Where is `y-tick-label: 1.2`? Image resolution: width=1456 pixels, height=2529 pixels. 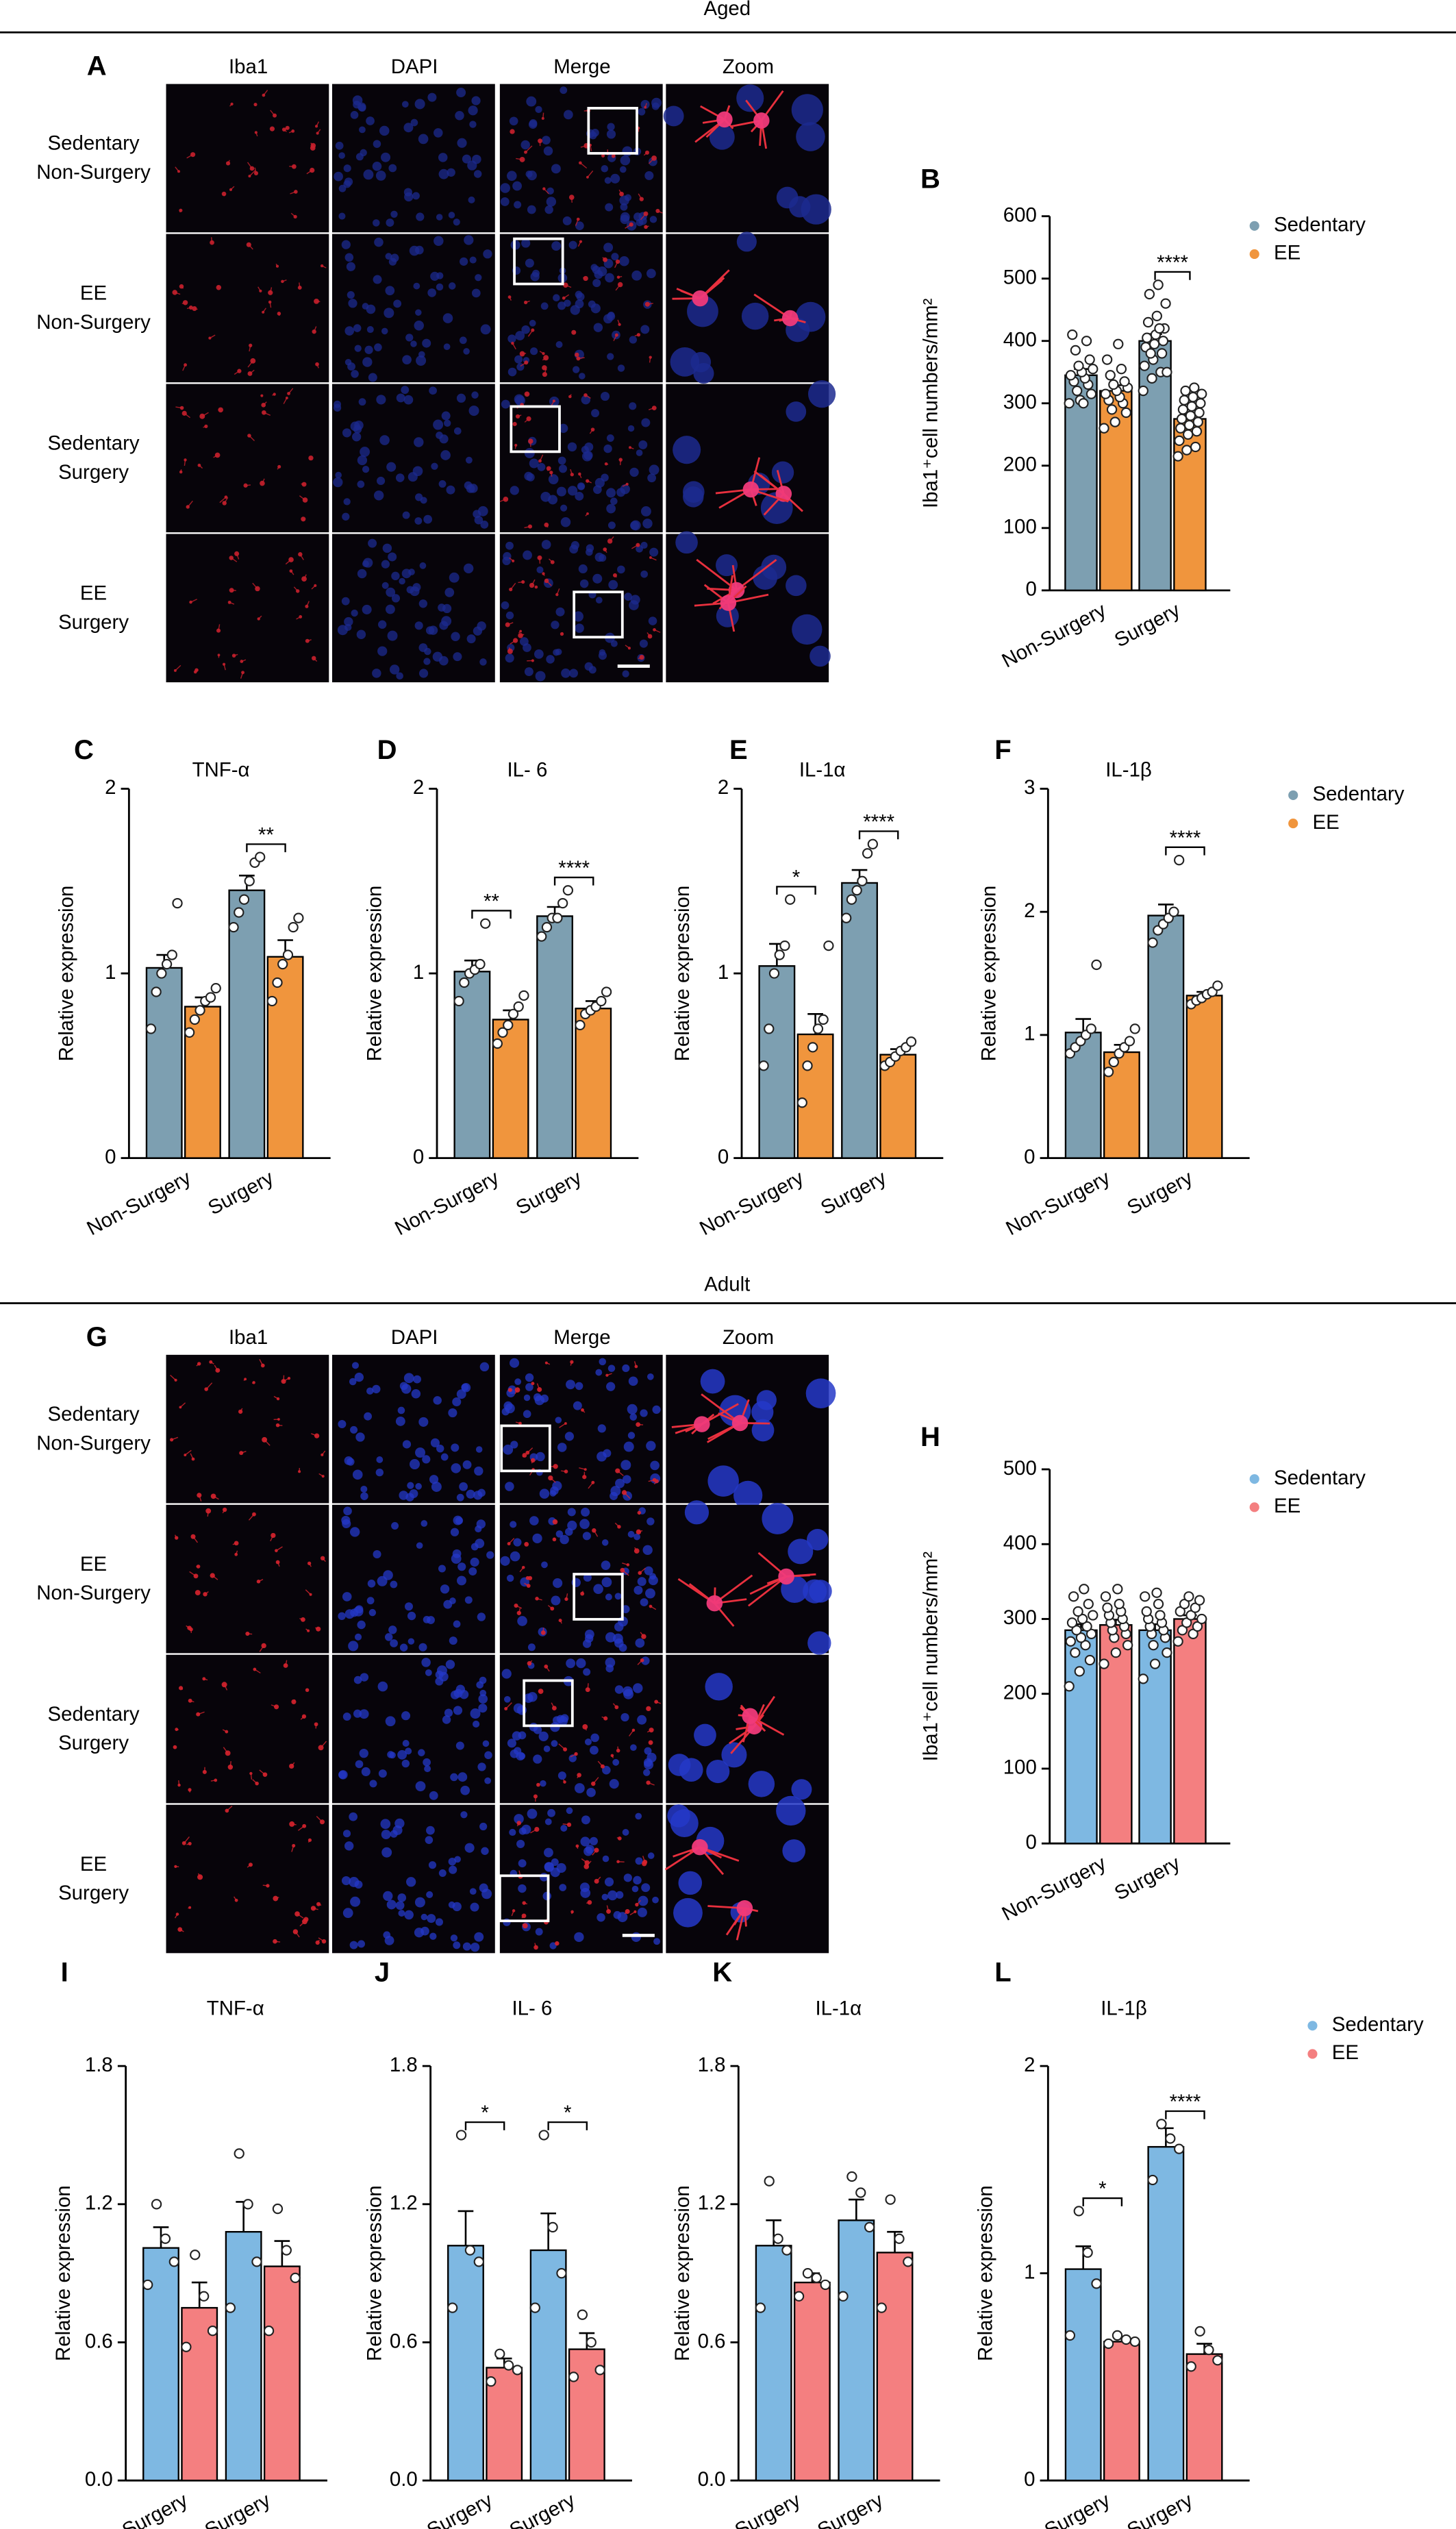 y-tick-label: 1.2 is located at coordinates (404, 2203).